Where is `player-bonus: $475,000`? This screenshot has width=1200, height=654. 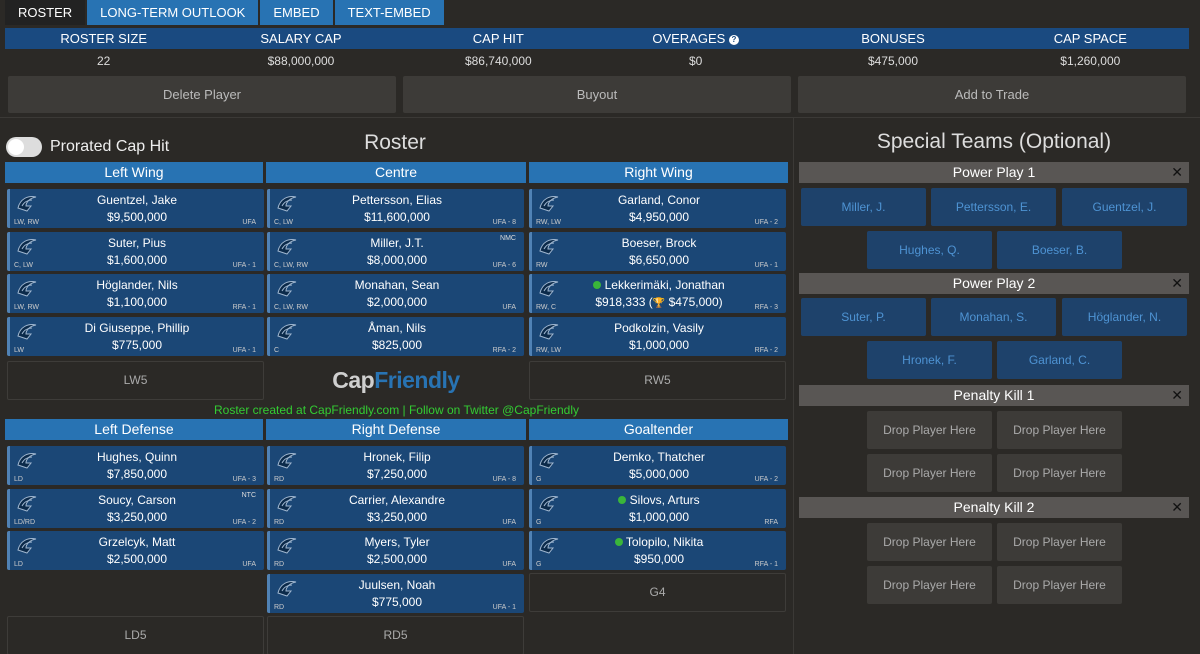
player-bonus: $475,000 is located at coordinates (693, 302).